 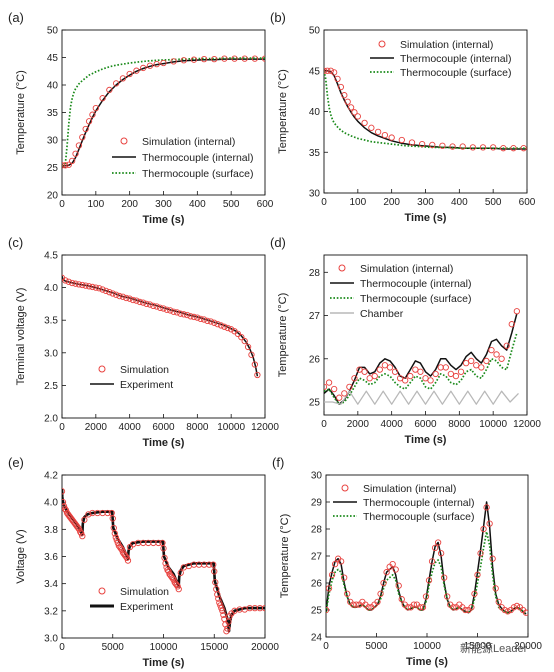 What do you see at coordinates (197, 158) in the screenshot?
I see `legend-entry-label: Thermocouple (internal)` at bounding box center [197, 158].